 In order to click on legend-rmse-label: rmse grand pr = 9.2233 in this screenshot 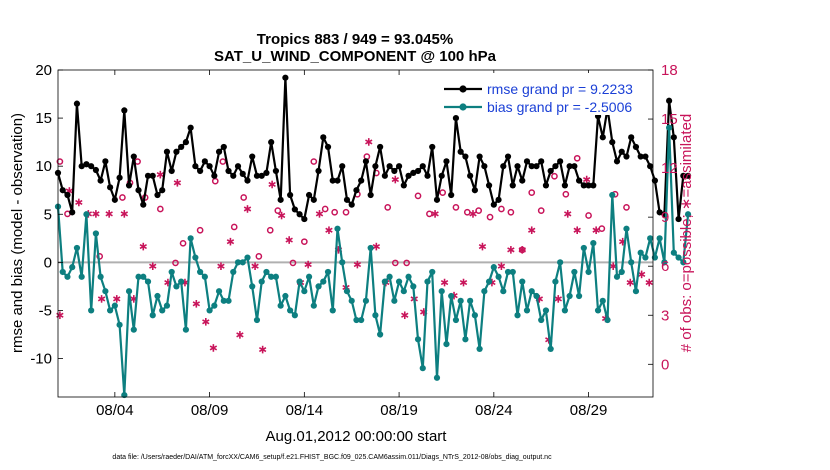, I will do `click(560, 89)`.